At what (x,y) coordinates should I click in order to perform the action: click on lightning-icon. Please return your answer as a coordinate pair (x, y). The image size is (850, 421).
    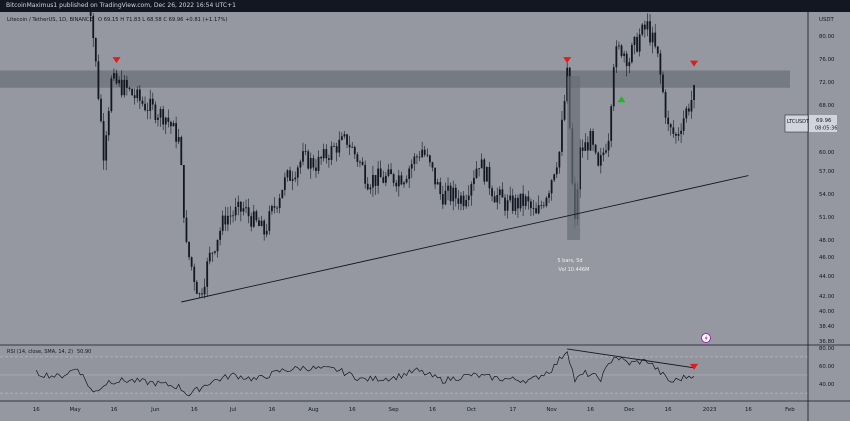
    Looking at the image, I should click on (706, 338).